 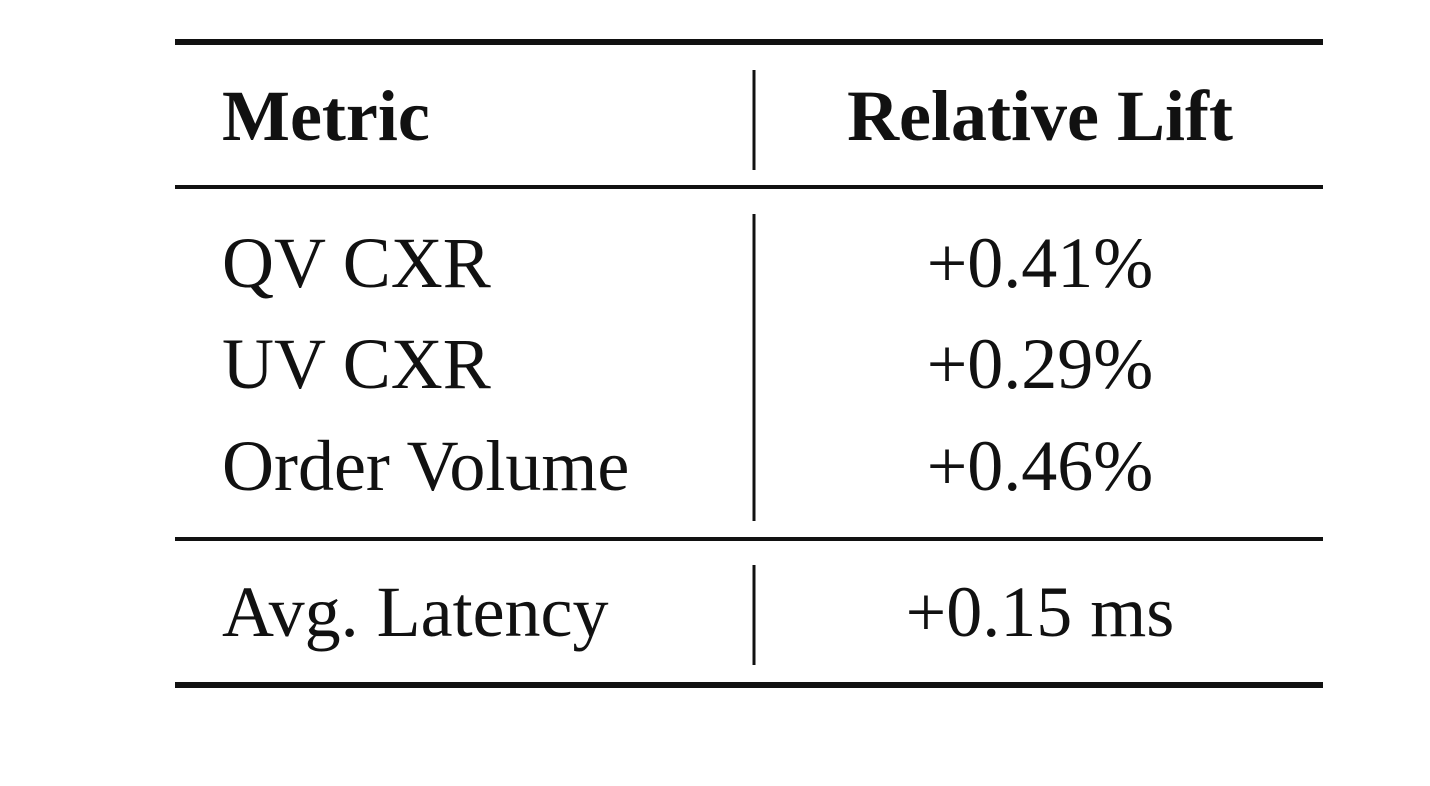 I want to click on metric-cell: Avg. Latency, so click(x=415, y=612).